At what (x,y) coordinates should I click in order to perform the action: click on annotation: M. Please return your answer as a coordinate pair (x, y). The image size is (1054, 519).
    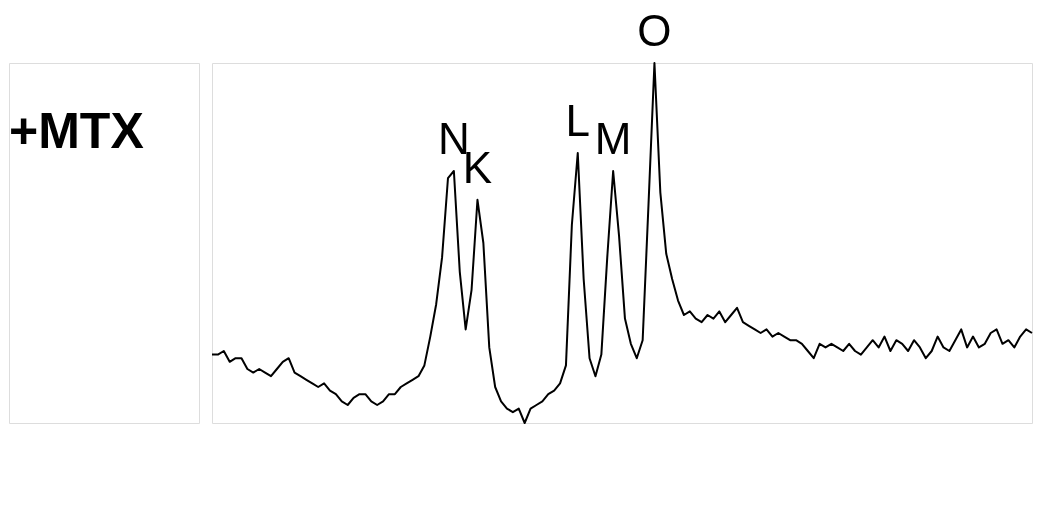
    Looking at the image, I should click on (613, 138).